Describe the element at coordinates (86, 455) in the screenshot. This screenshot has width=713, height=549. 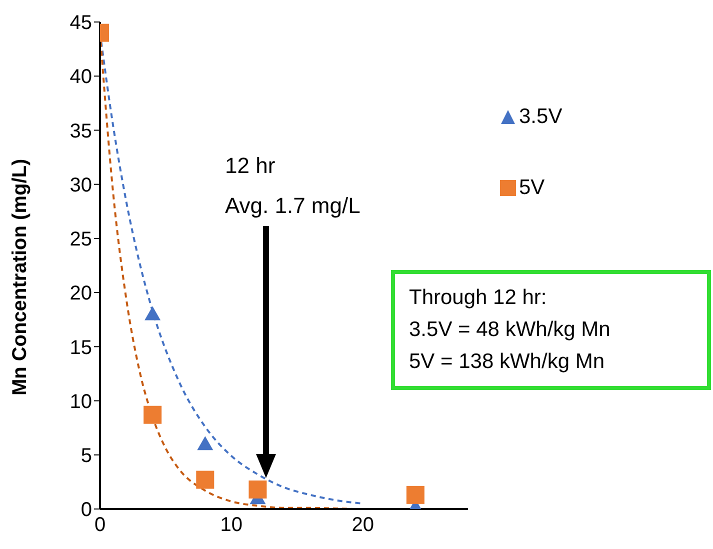
I see `y-tick-label: 5` at that location.